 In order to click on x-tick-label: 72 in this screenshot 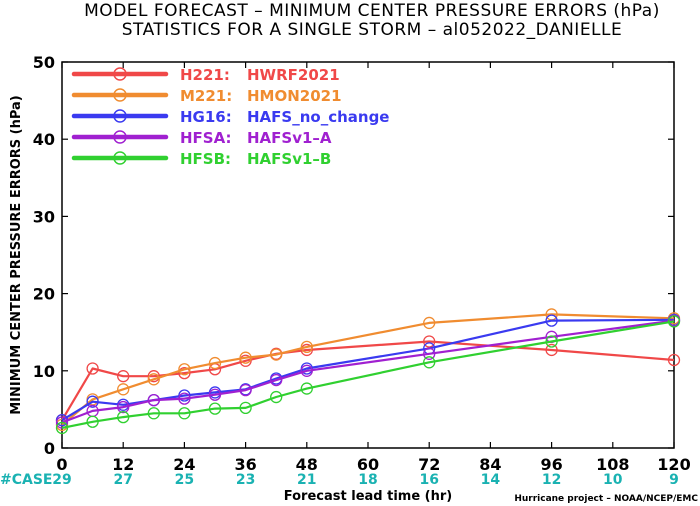, I will do `click(429, 464)`.